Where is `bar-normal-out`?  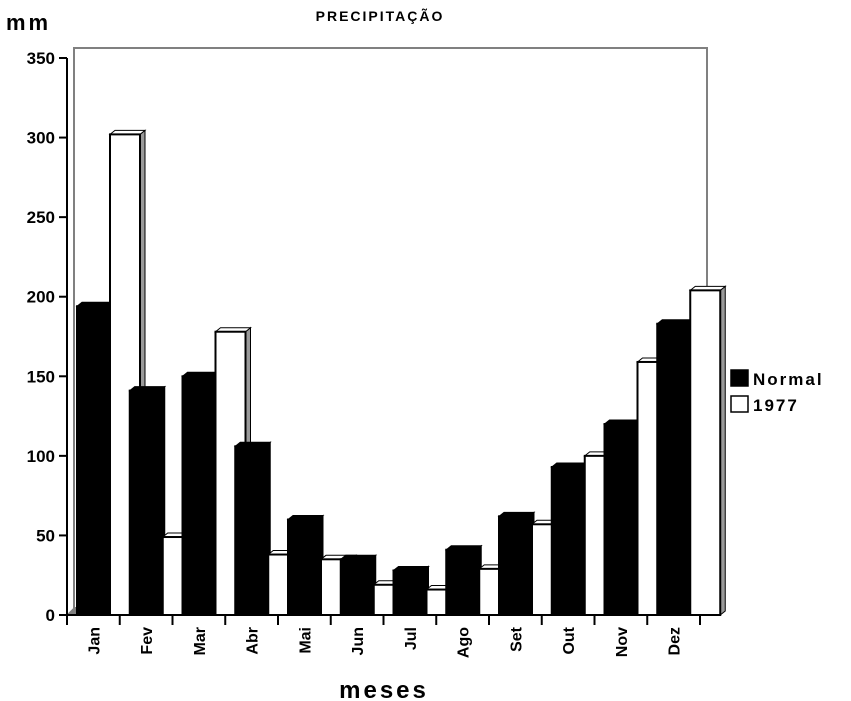 bar-normal-out is located at coordinates (569, 539).